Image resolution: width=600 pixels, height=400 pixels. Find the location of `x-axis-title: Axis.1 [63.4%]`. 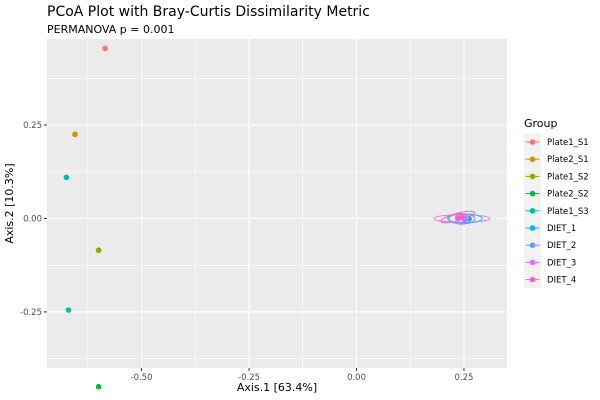

x-axis-title: Axis.1 [63.4%] is located at coordinates (277, 387).